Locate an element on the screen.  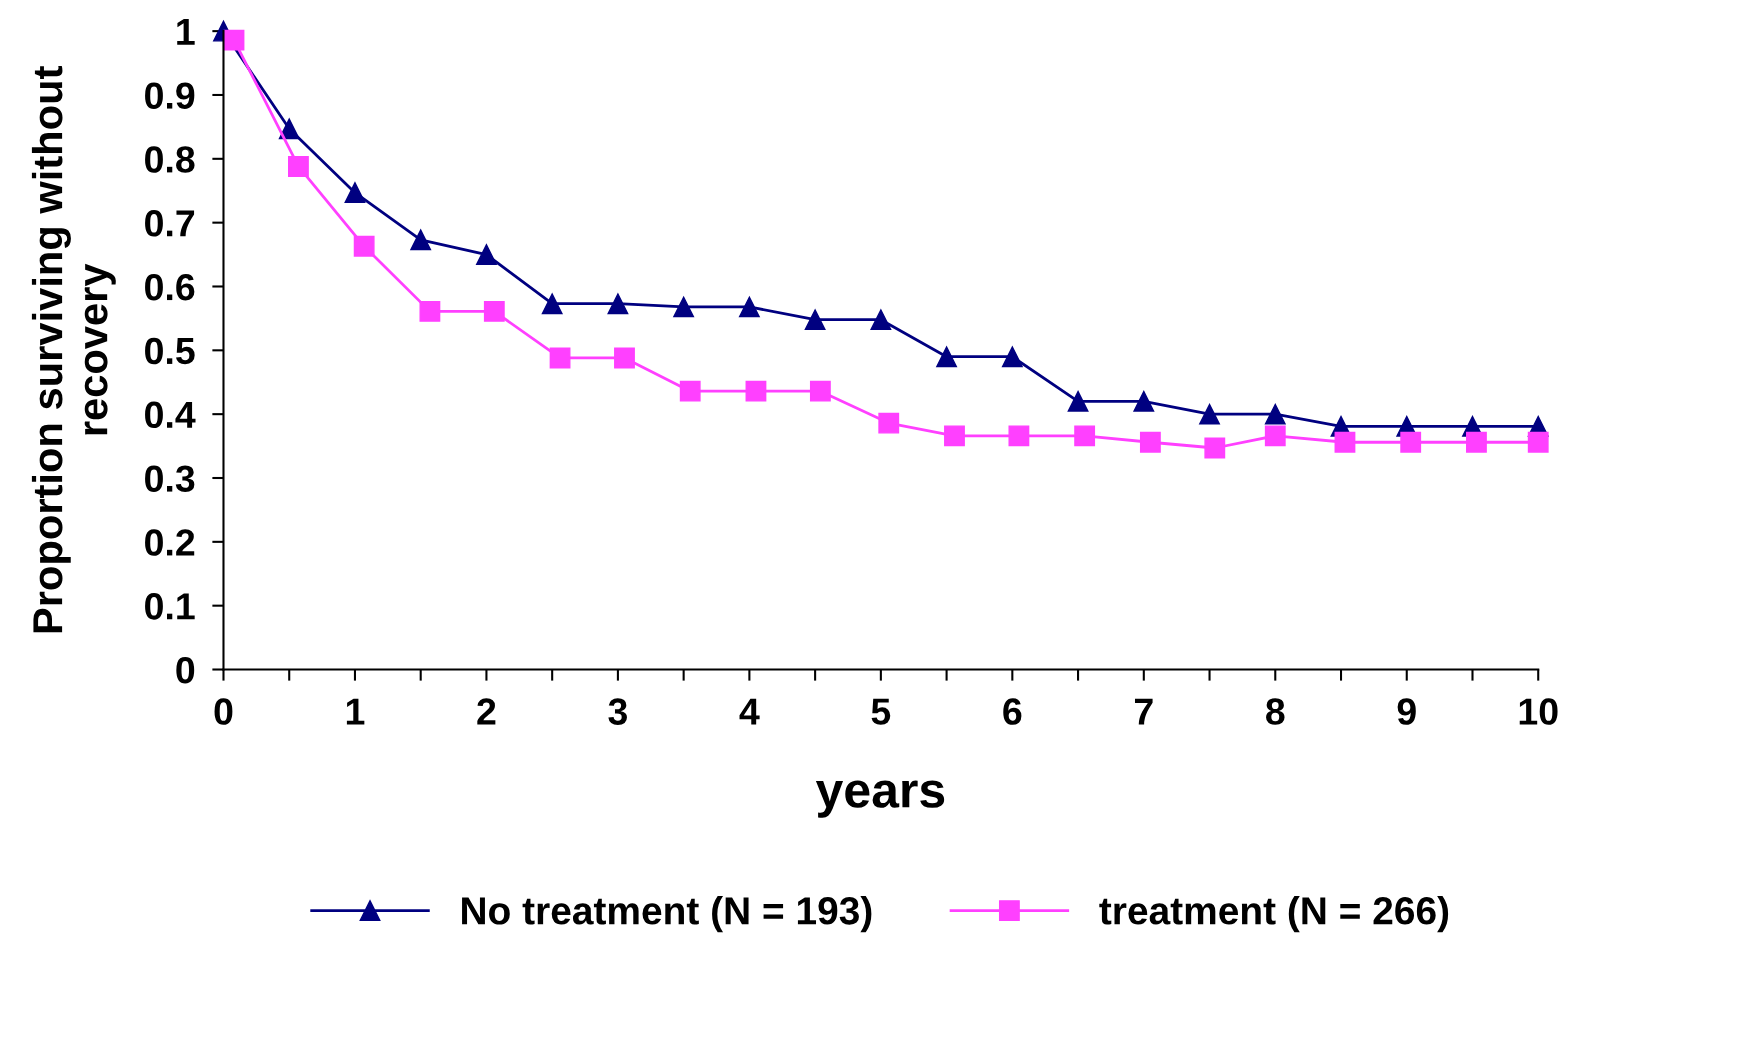
y-tick-label: 1 is located at coordinates (186, 31).